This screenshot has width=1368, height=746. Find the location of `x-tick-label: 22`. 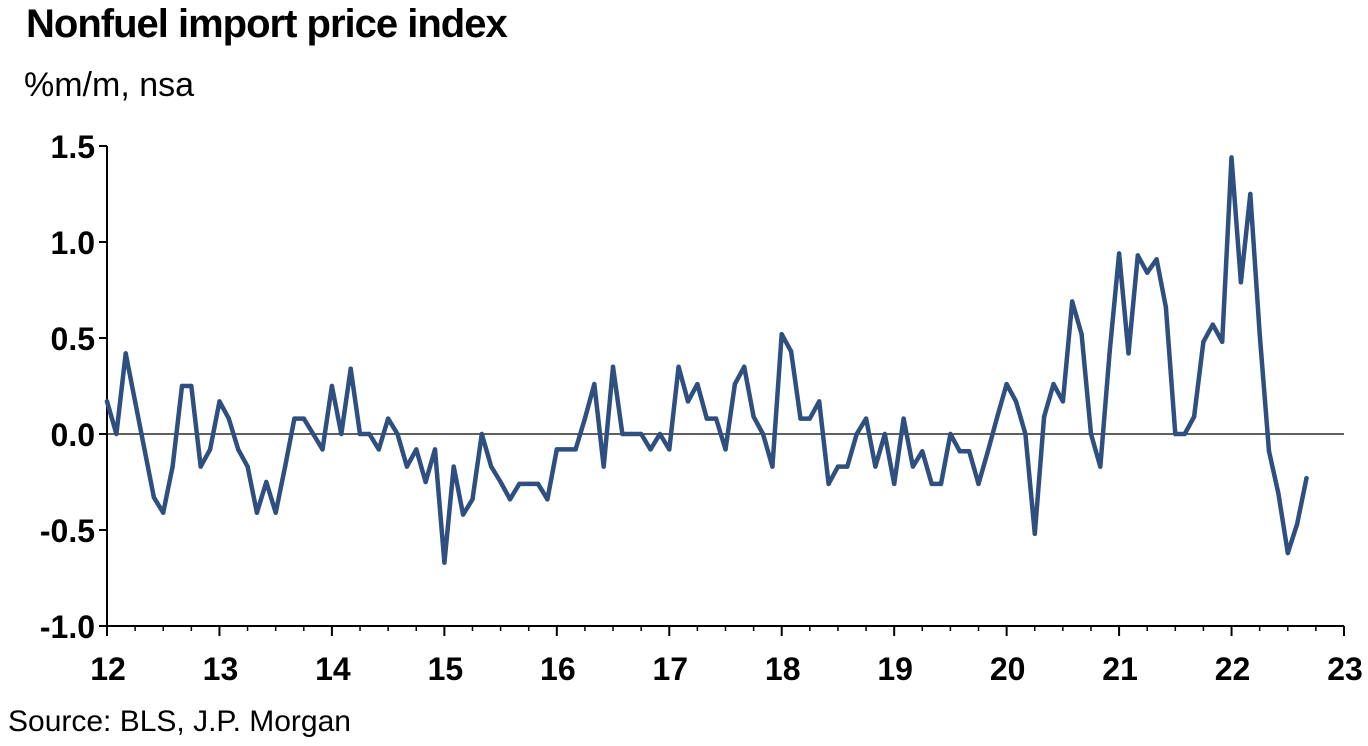

x-tick-label: 22 is located at coordinates (1233, 669).